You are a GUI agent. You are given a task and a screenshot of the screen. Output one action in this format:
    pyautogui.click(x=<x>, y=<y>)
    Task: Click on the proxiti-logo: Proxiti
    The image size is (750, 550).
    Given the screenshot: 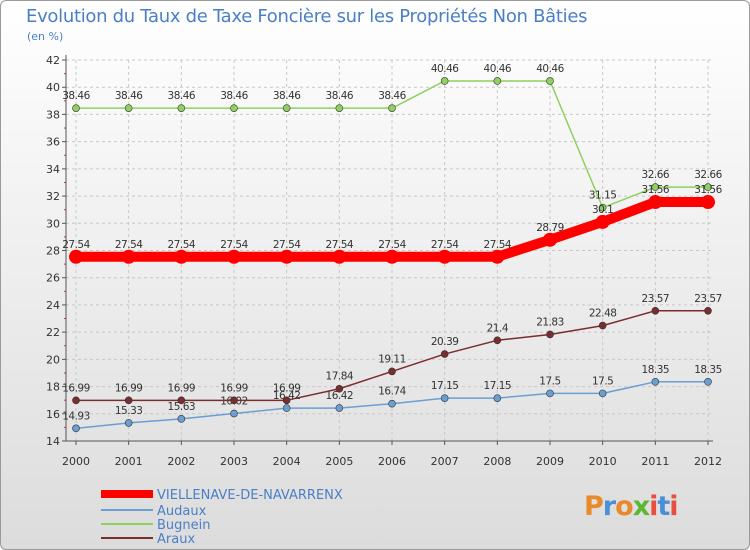 What is the action you would take?
    pyautogui.click(x=631, y=506)
    